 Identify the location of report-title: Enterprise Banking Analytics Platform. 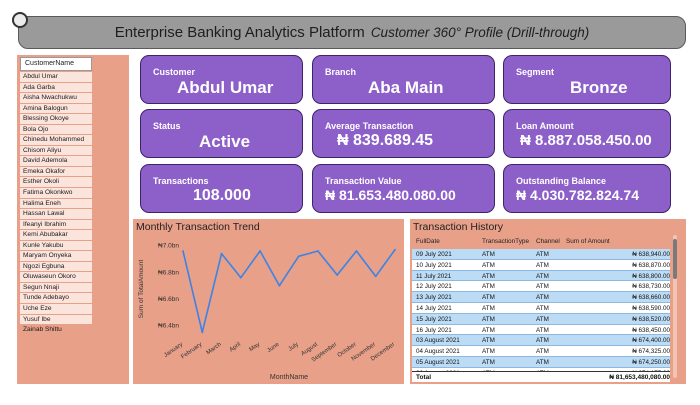
(239, 32).